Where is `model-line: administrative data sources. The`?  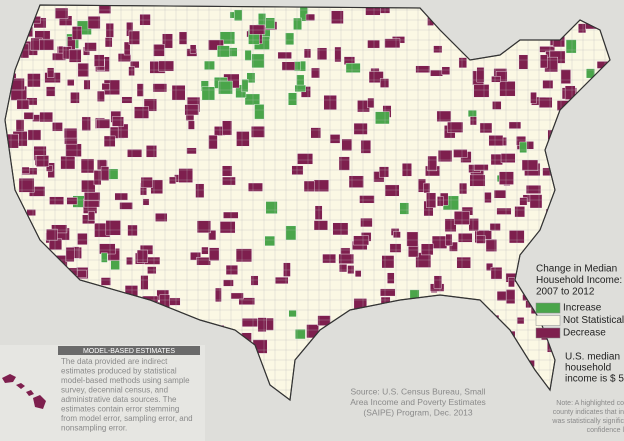 model-line: administrative data sources. The is located at coordinates (119, 399).